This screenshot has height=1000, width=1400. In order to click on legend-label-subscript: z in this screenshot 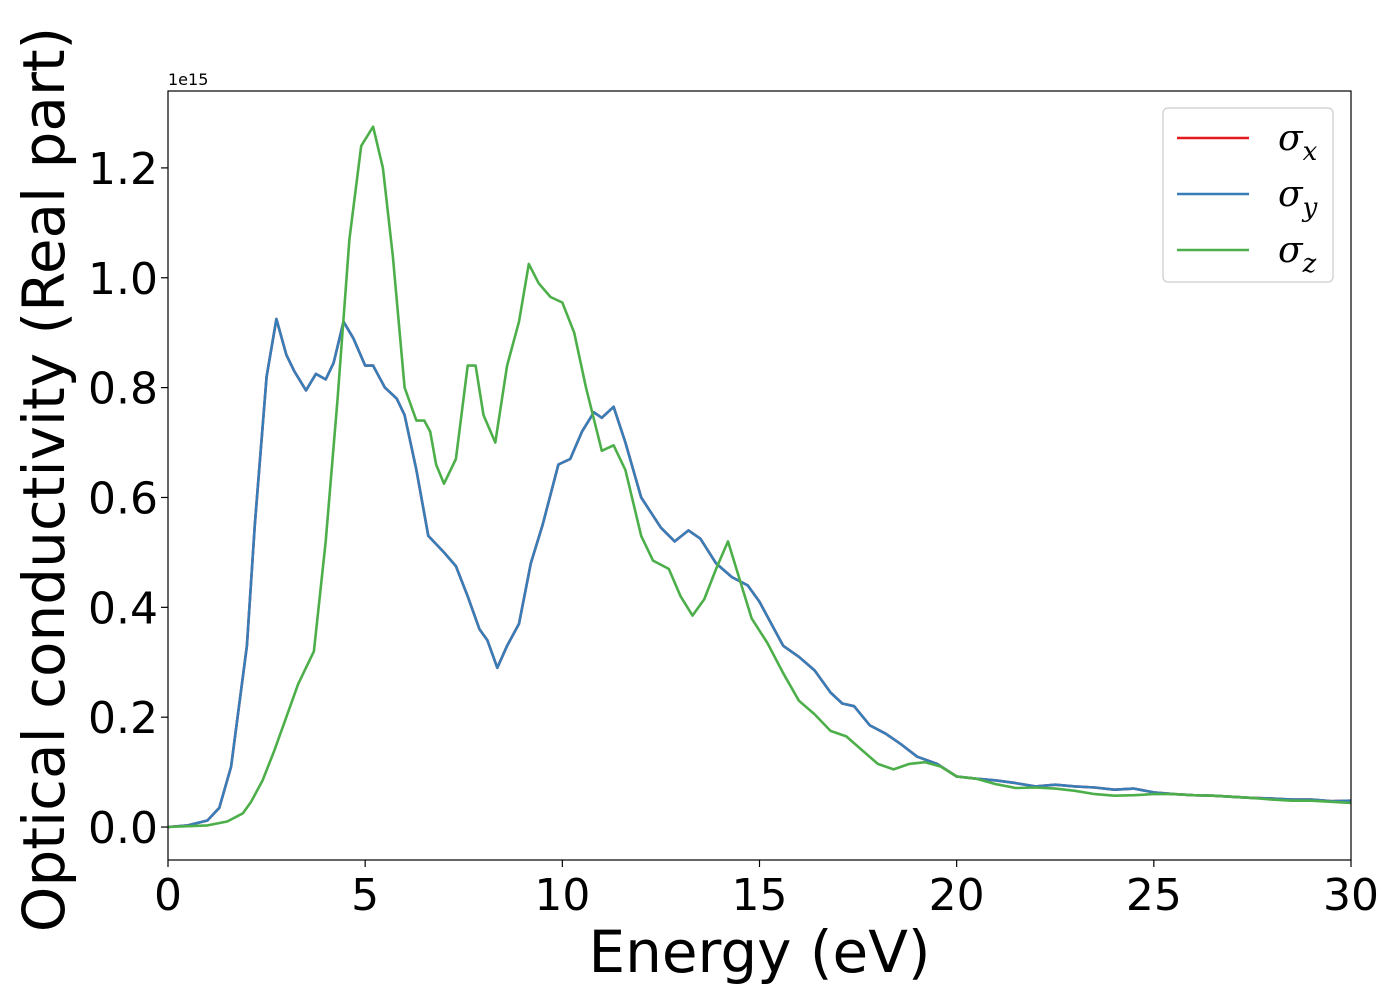, I will do `click(1309, 264)`.